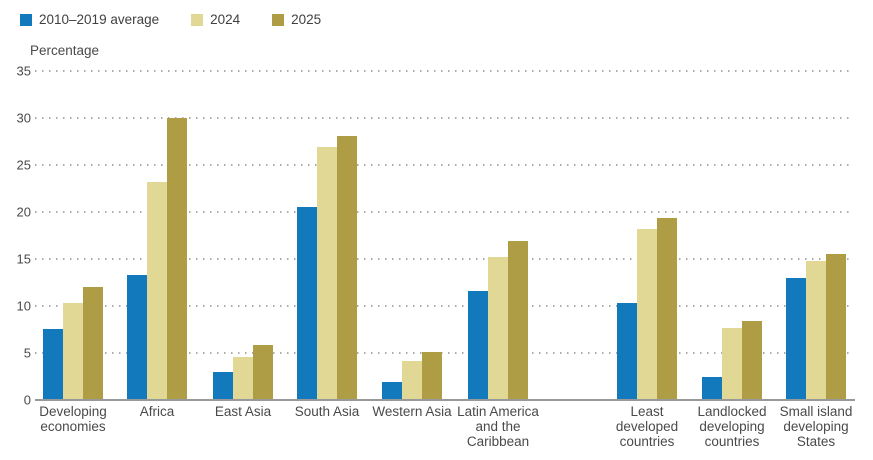 The image size is (873, 460). What do you see at coordinates (157, 411) in the screenshot?
I see `x-category-label: Africa` at bounding box center [157, 411].